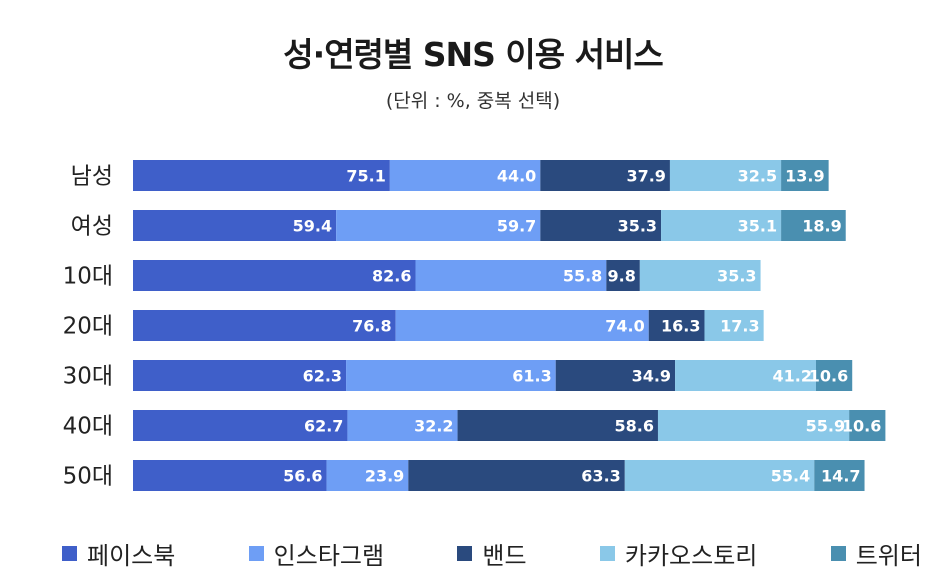 This screenshot has height=588, width=946. What do you see at coordinates (473, 54) in the screenshot?
I see `chart-title: 성·연령별 SNS 이용 서비스` at bounding box center [473, 54].